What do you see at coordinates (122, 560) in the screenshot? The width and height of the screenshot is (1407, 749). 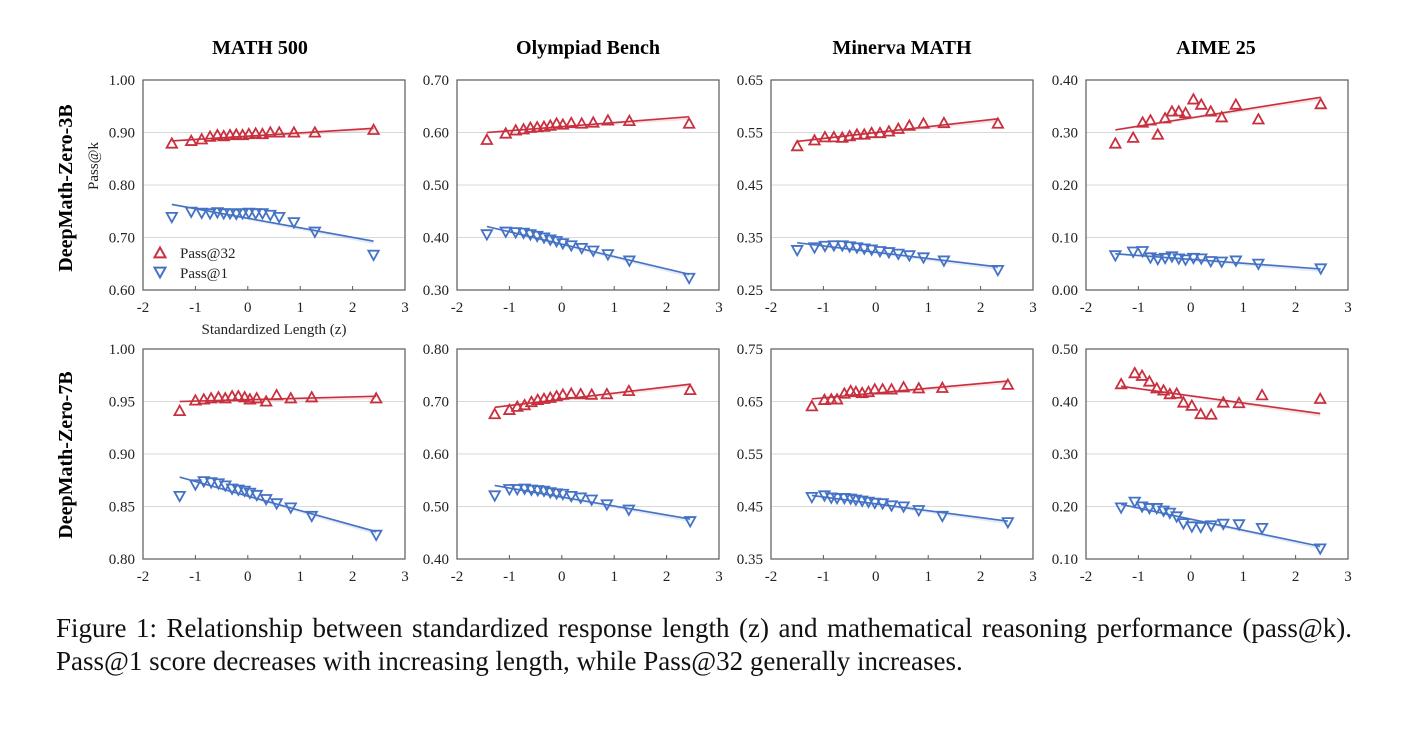 I see `y-tick-label: 0.80` at bounding box center [122, 560].